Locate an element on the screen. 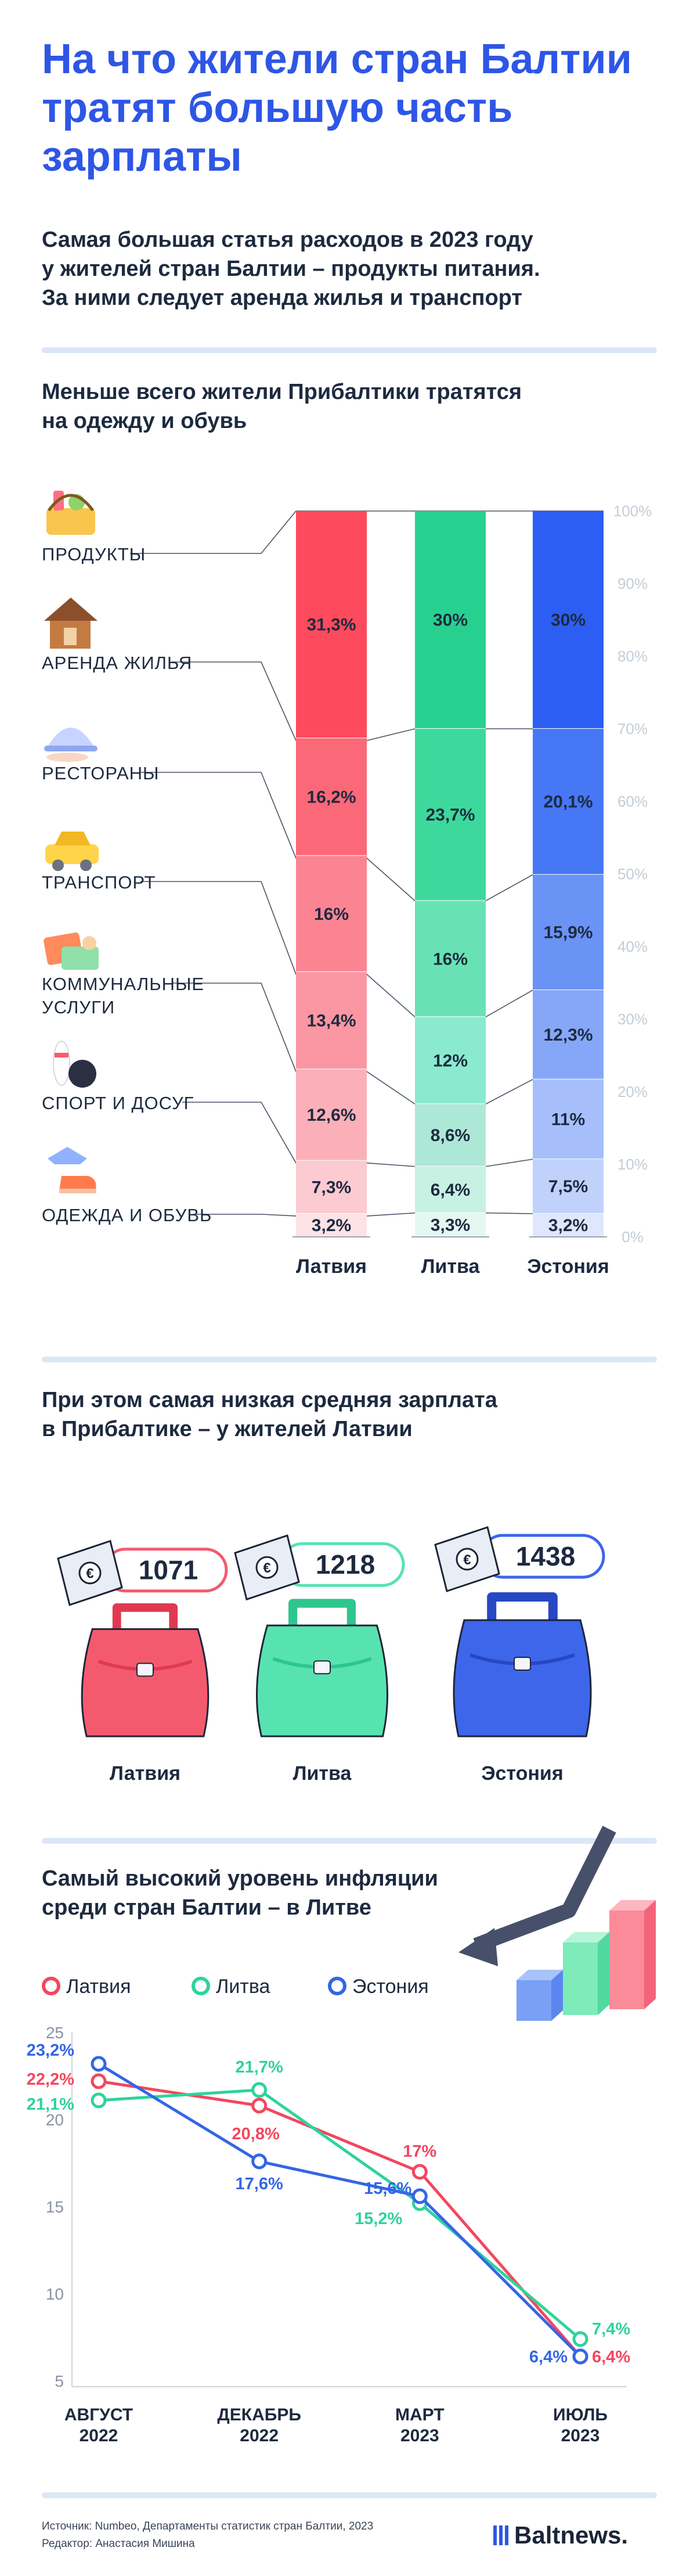  heading-line: При этом самая низкая средняя зарплата is located at coordinates (269, 1400).